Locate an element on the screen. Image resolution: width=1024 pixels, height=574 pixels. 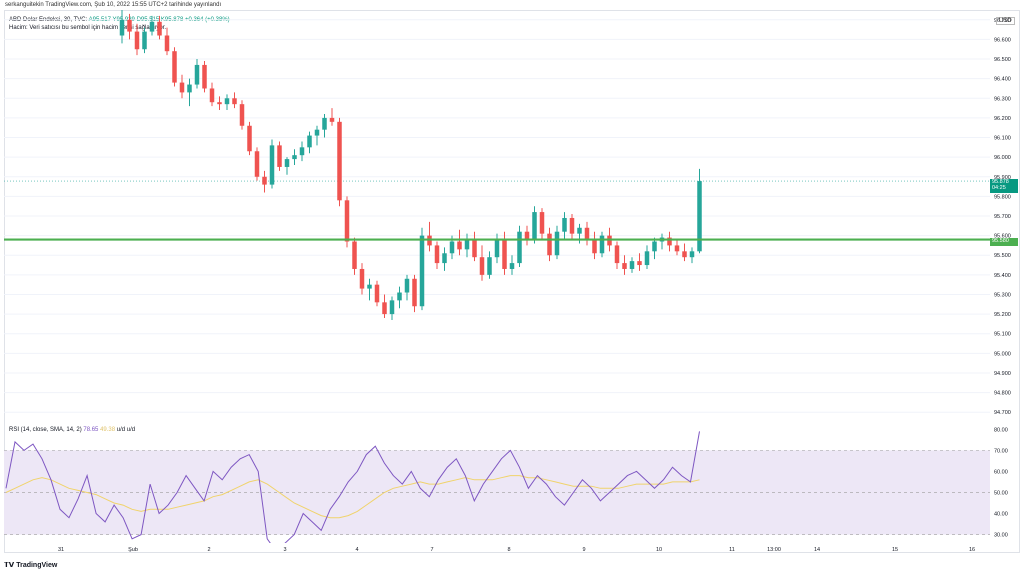
price-tick-label: 95.900 is located at coordinates (1002, 178).